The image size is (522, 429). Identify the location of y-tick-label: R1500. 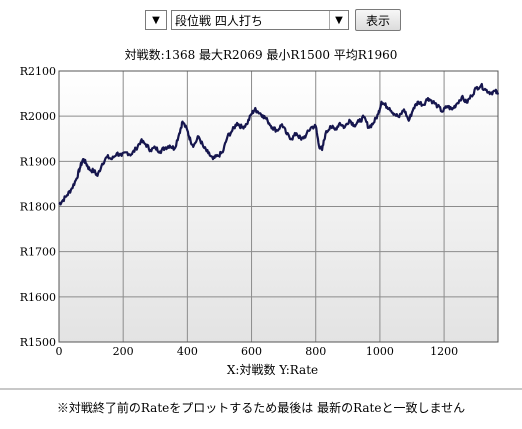
(38, 342).